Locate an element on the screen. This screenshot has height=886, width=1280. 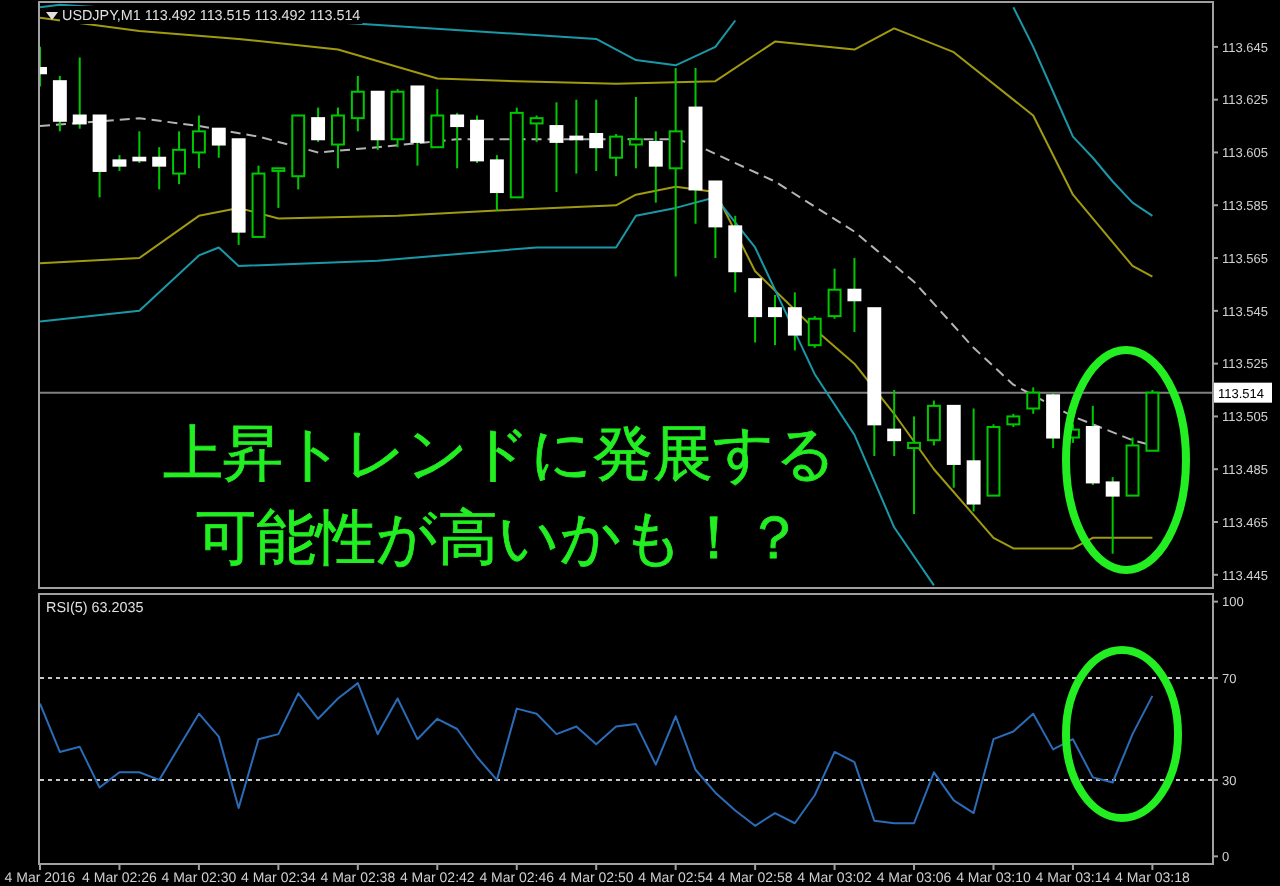
annotation: 可能性が高いかも！？ is located at coordinates (500, 539).